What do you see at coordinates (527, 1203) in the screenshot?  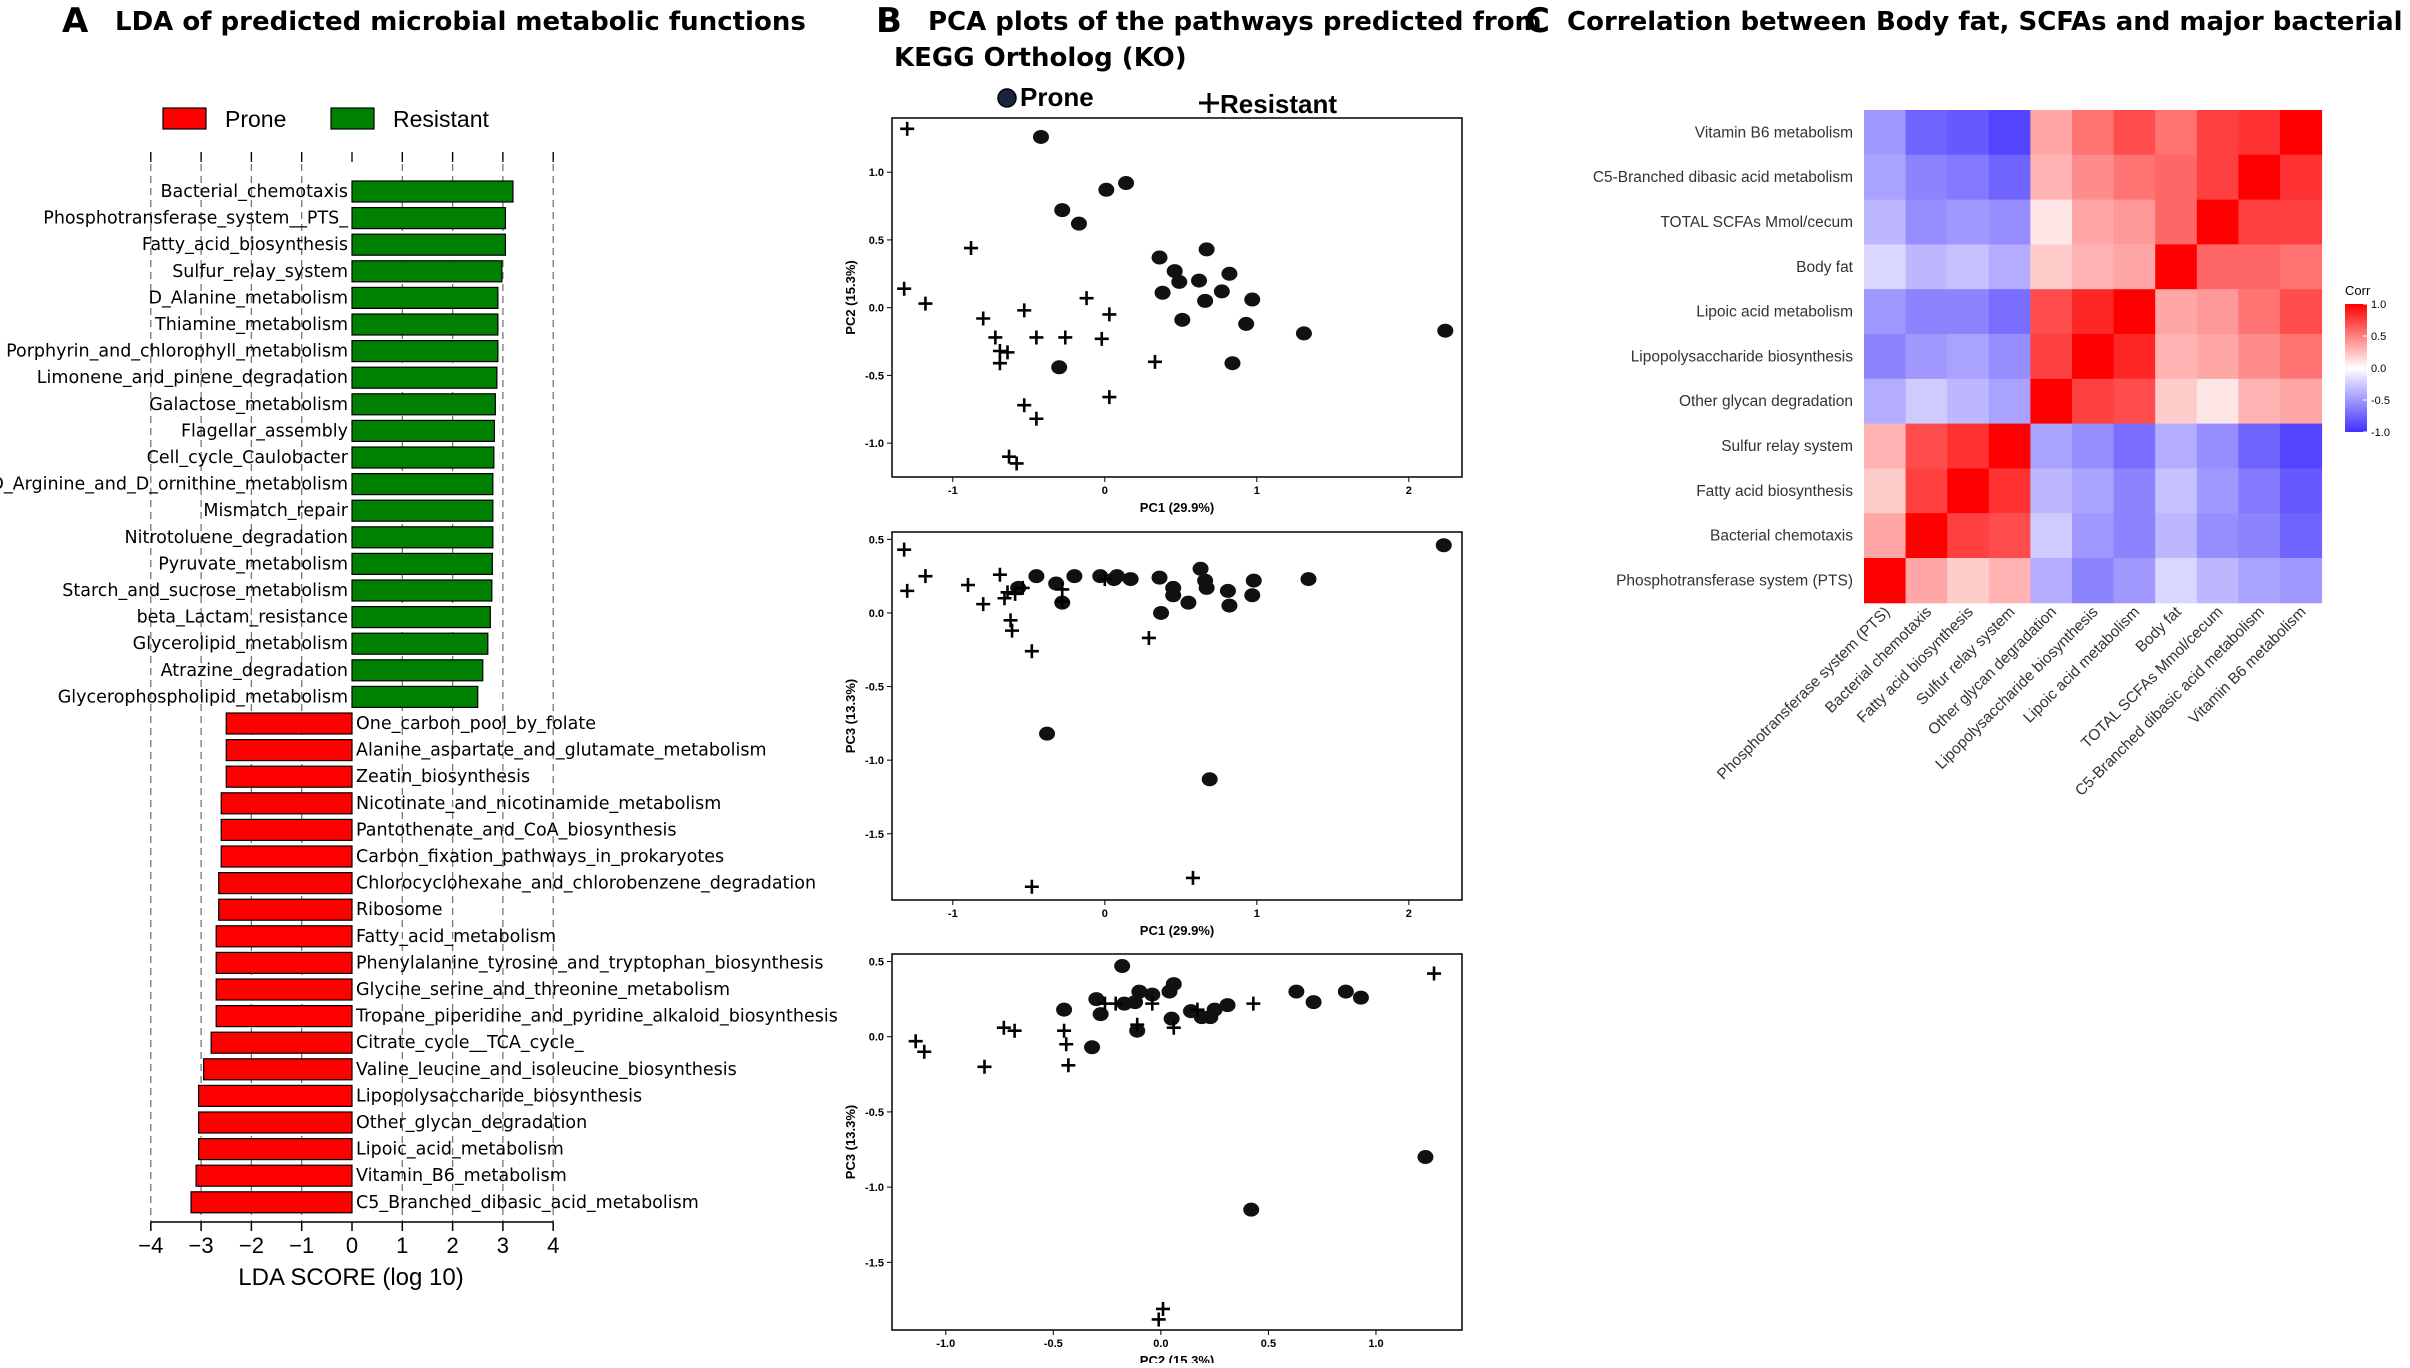 I see `lda-bar-label: C5_Branched_dibasic_acid_metabolism` at bounding box center [527, 1203].